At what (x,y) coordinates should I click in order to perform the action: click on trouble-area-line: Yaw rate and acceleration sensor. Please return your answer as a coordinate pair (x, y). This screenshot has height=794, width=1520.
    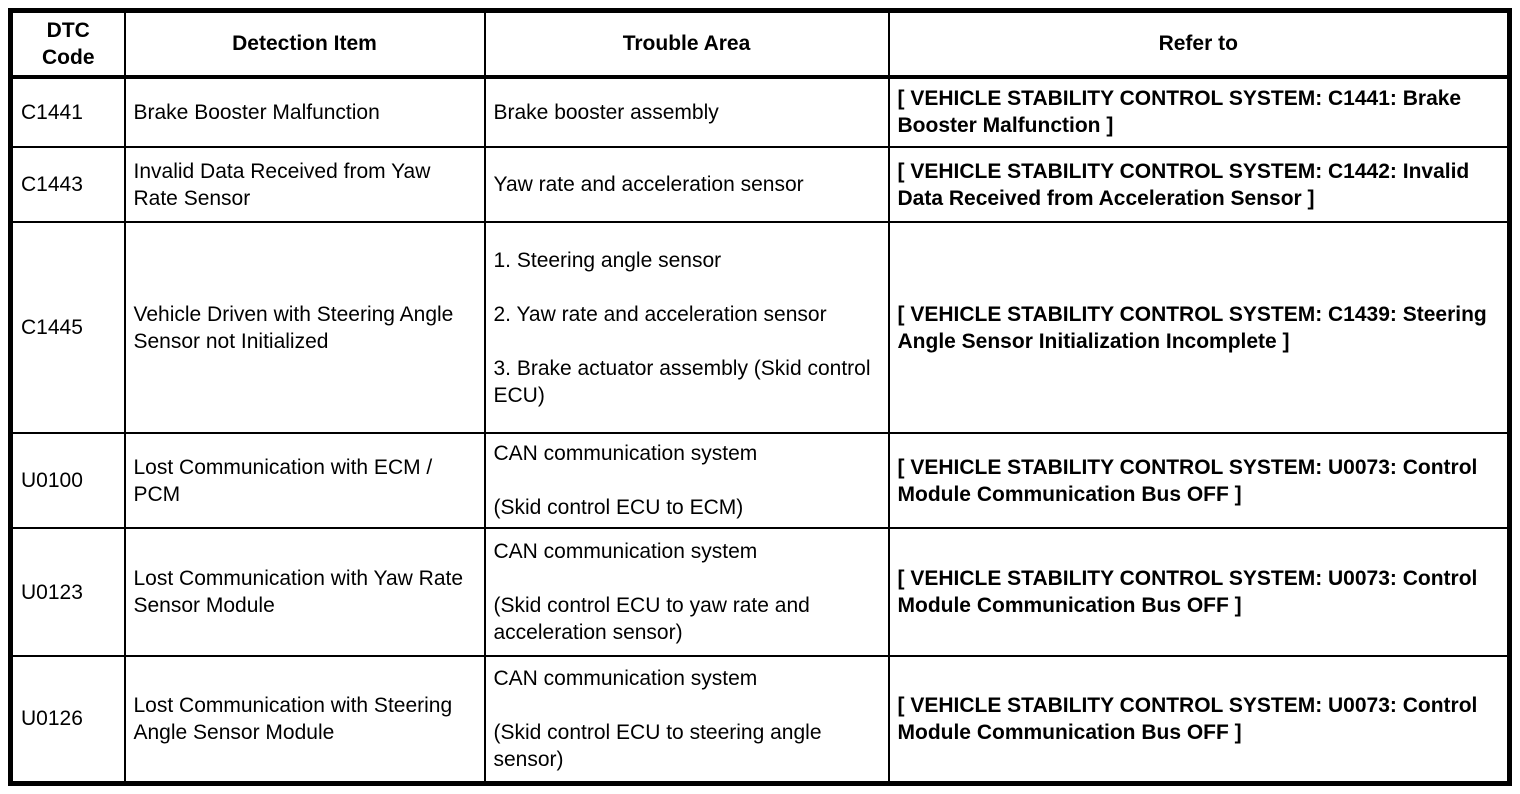
    Looking at the image, I should click on (648, 185).